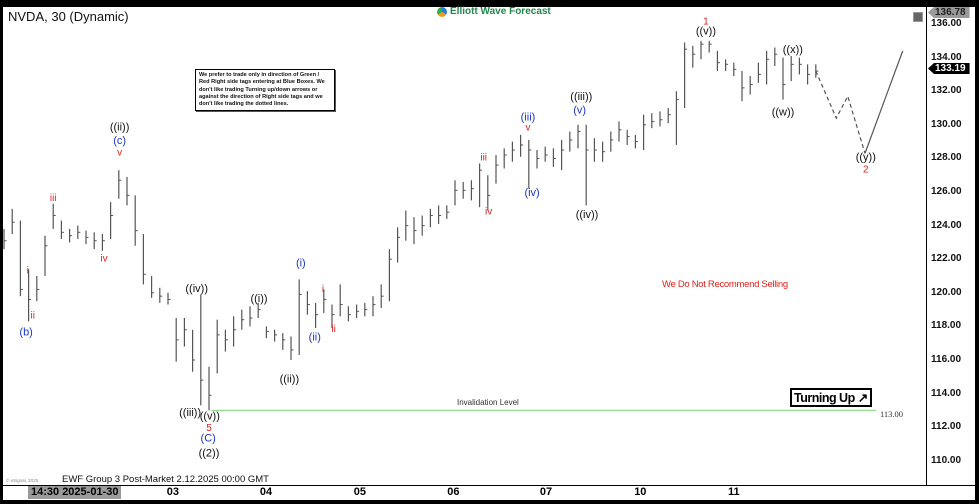  I want to click on y-tick-label: 110.00, so click(946, 460).